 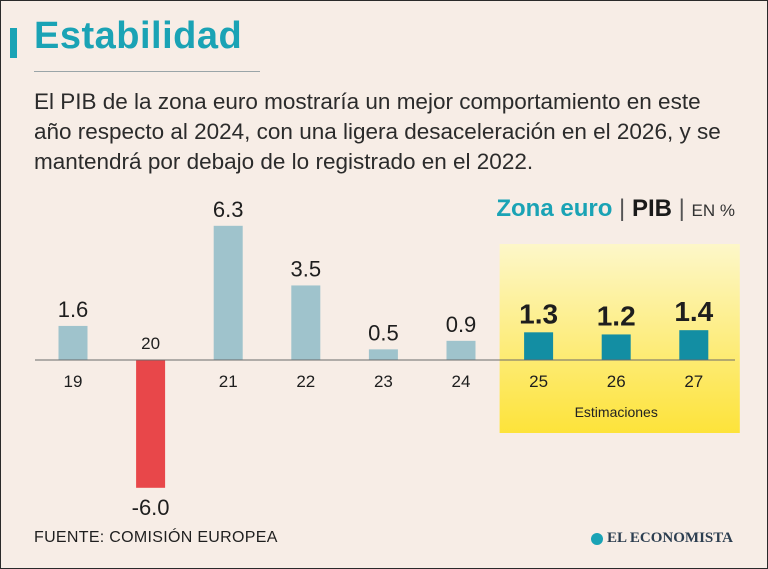 What do you see at coordinates (616, 315) in the screenshot?
I see `value-label-26: 1.2` at bounding box center [616, 315].